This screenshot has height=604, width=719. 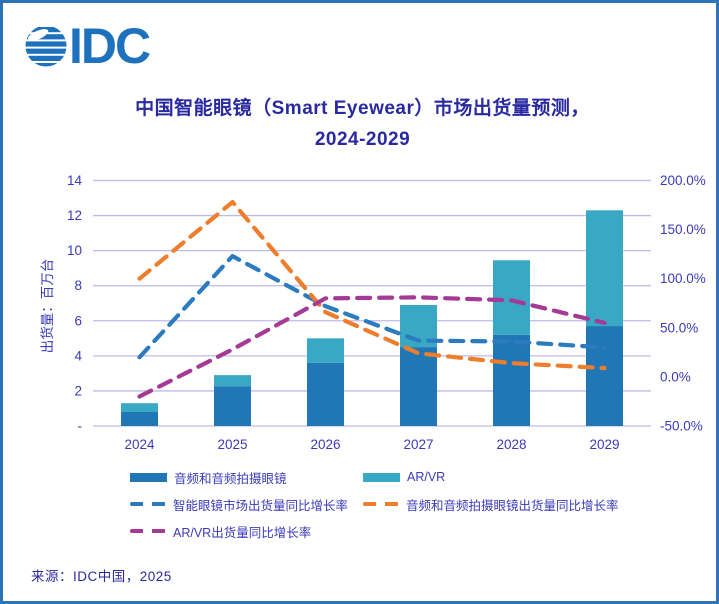 What do you see at coordinates (675, 376) in the screenshot?
I see `right-axis-tick: 0.0%` at bounding box center [675, 376].